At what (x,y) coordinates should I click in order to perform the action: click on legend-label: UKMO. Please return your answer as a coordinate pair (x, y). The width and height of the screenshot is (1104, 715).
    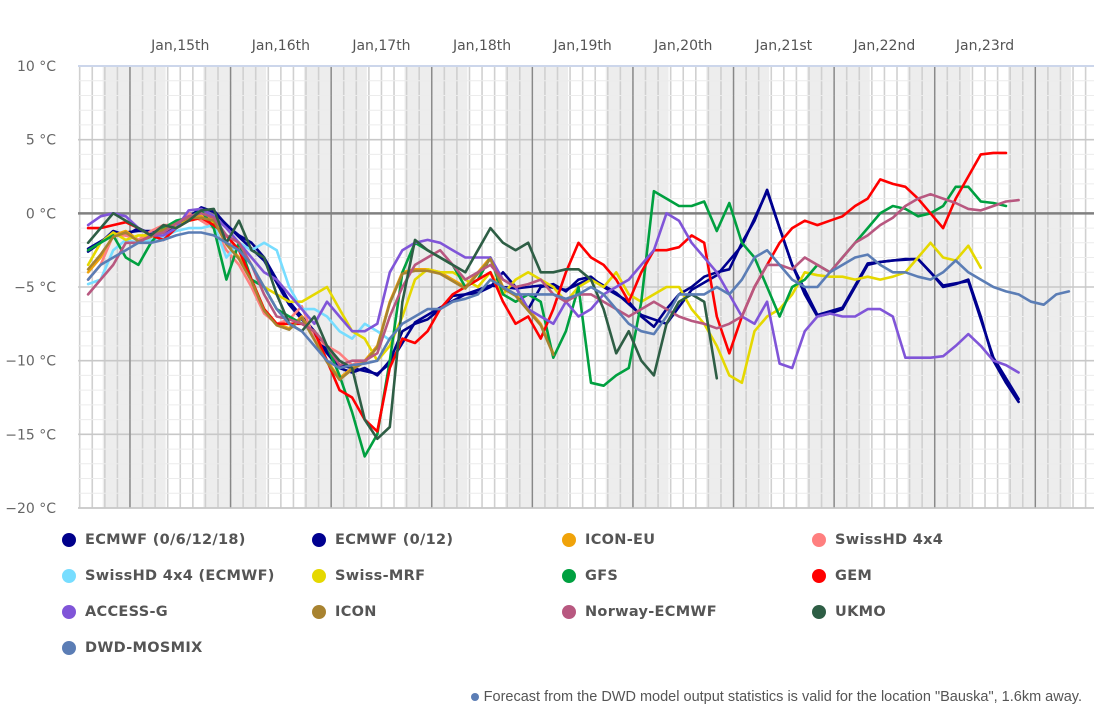
    Looking at the image, I should click on (860, 612).